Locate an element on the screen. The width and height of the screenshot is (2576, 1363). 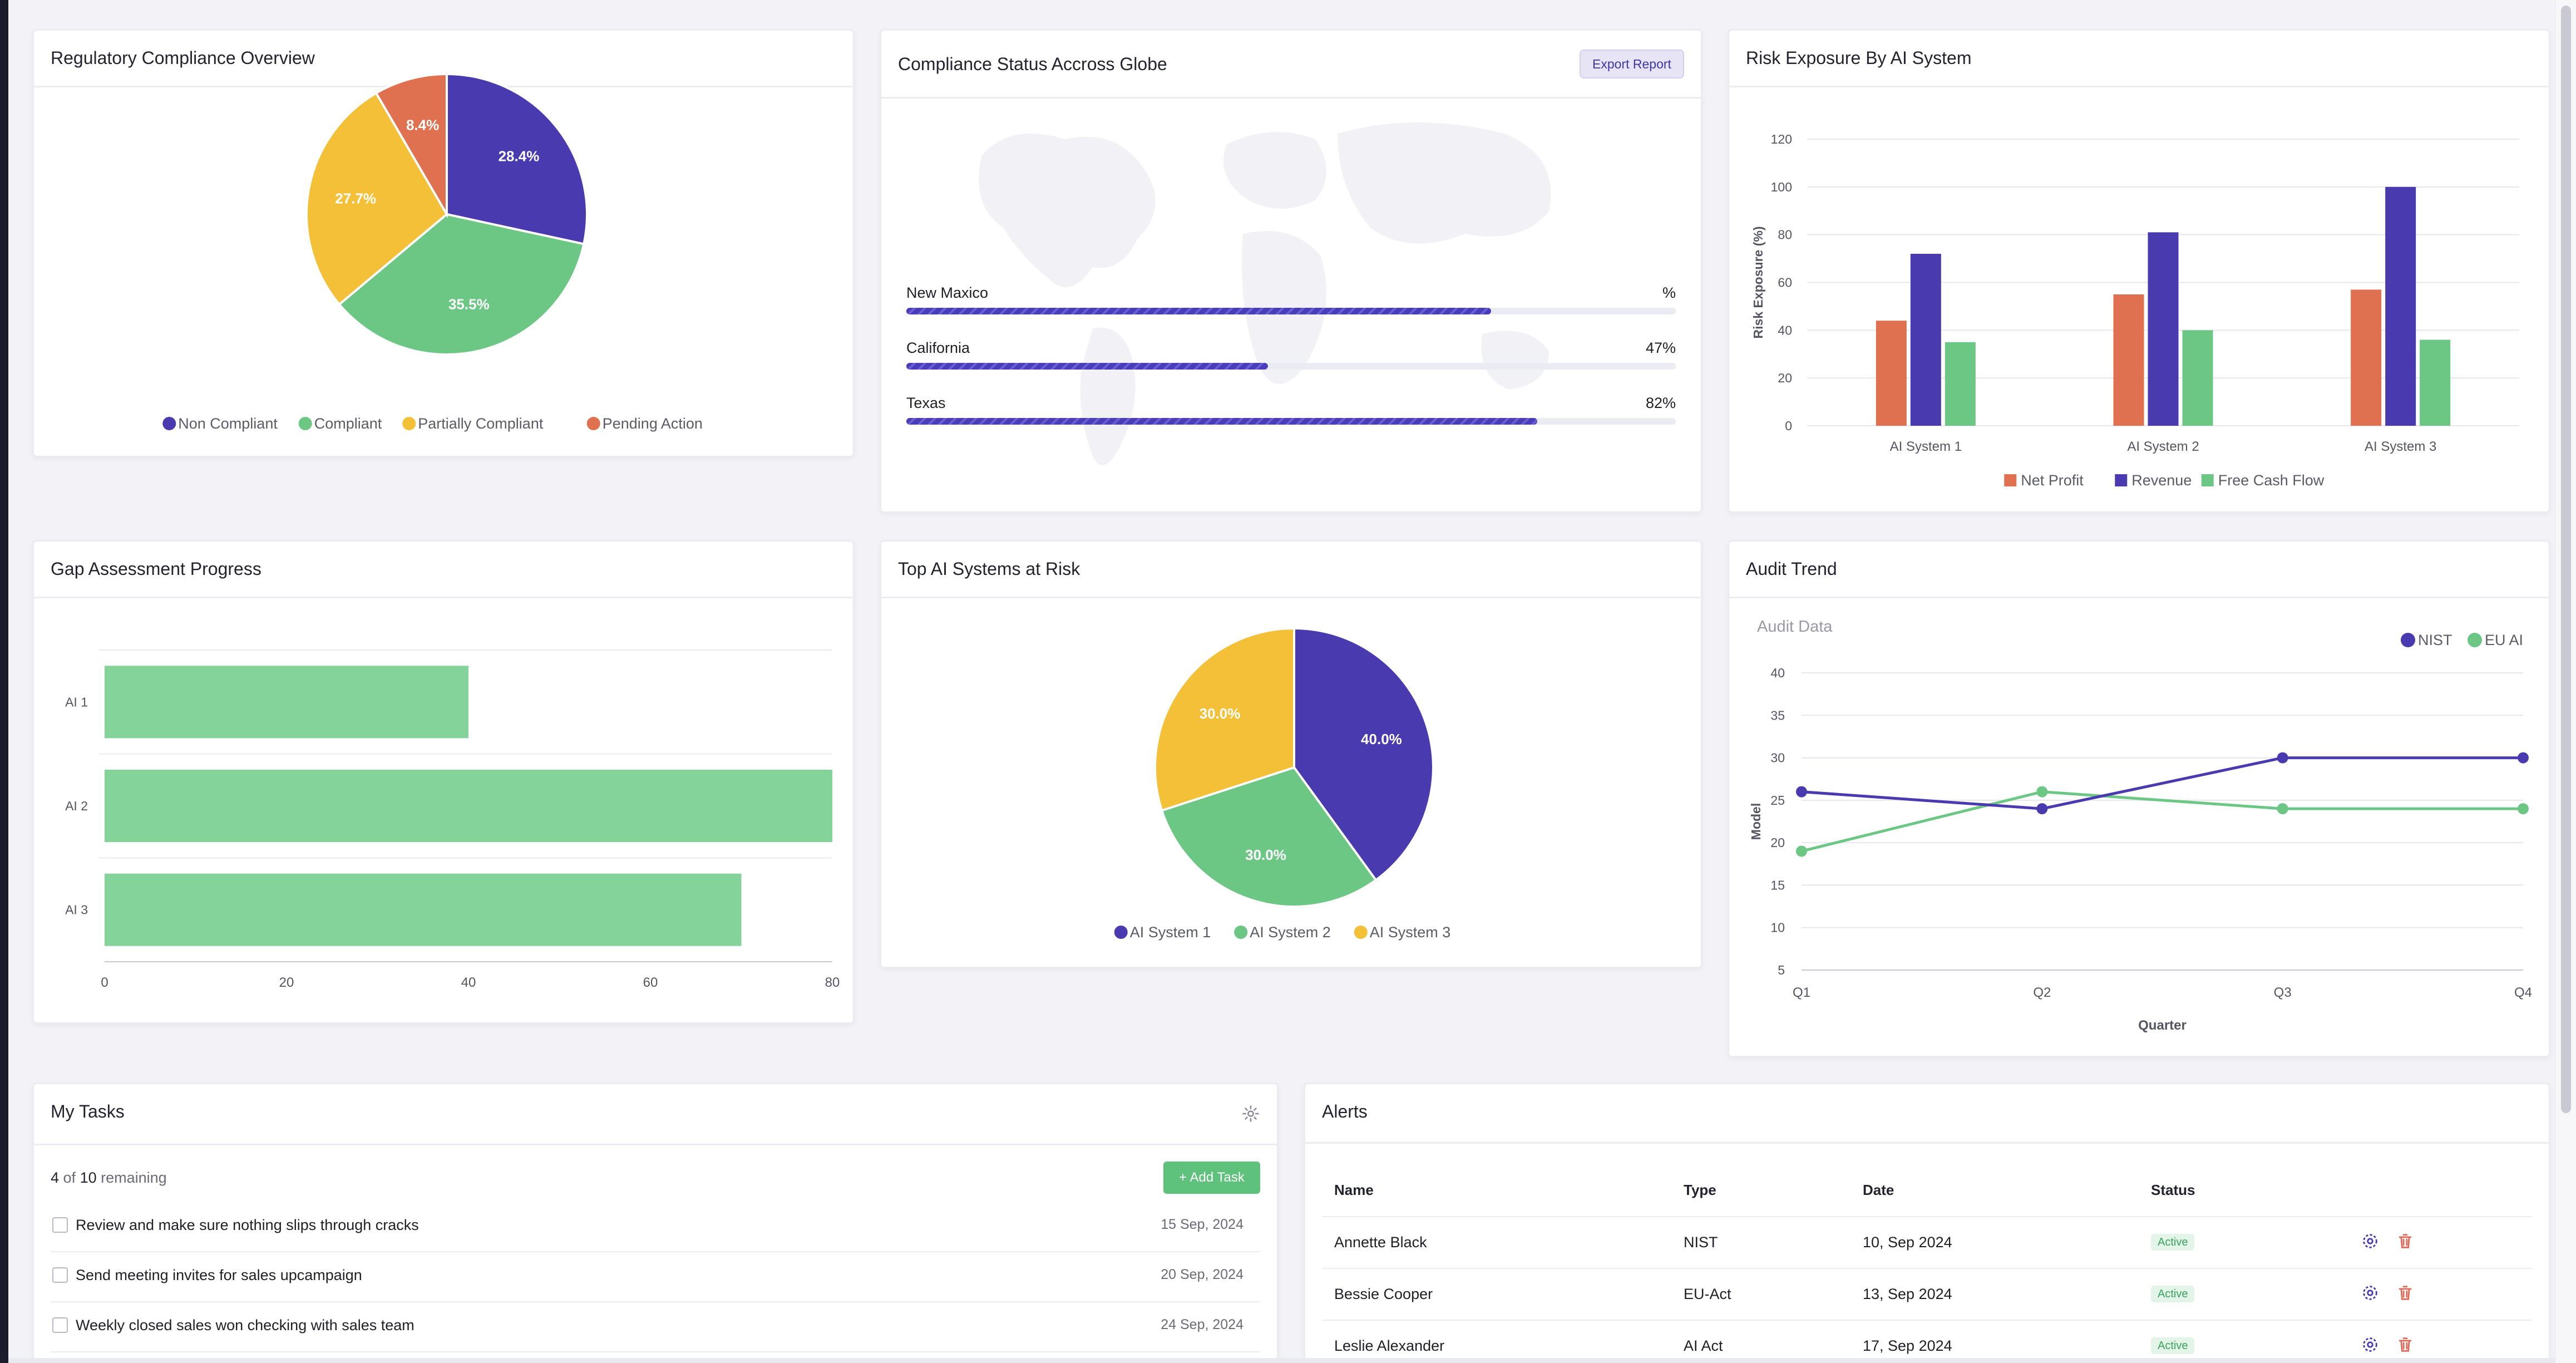
risk-legend-label-0: Net Profit is located at coordinates (2052, 480).